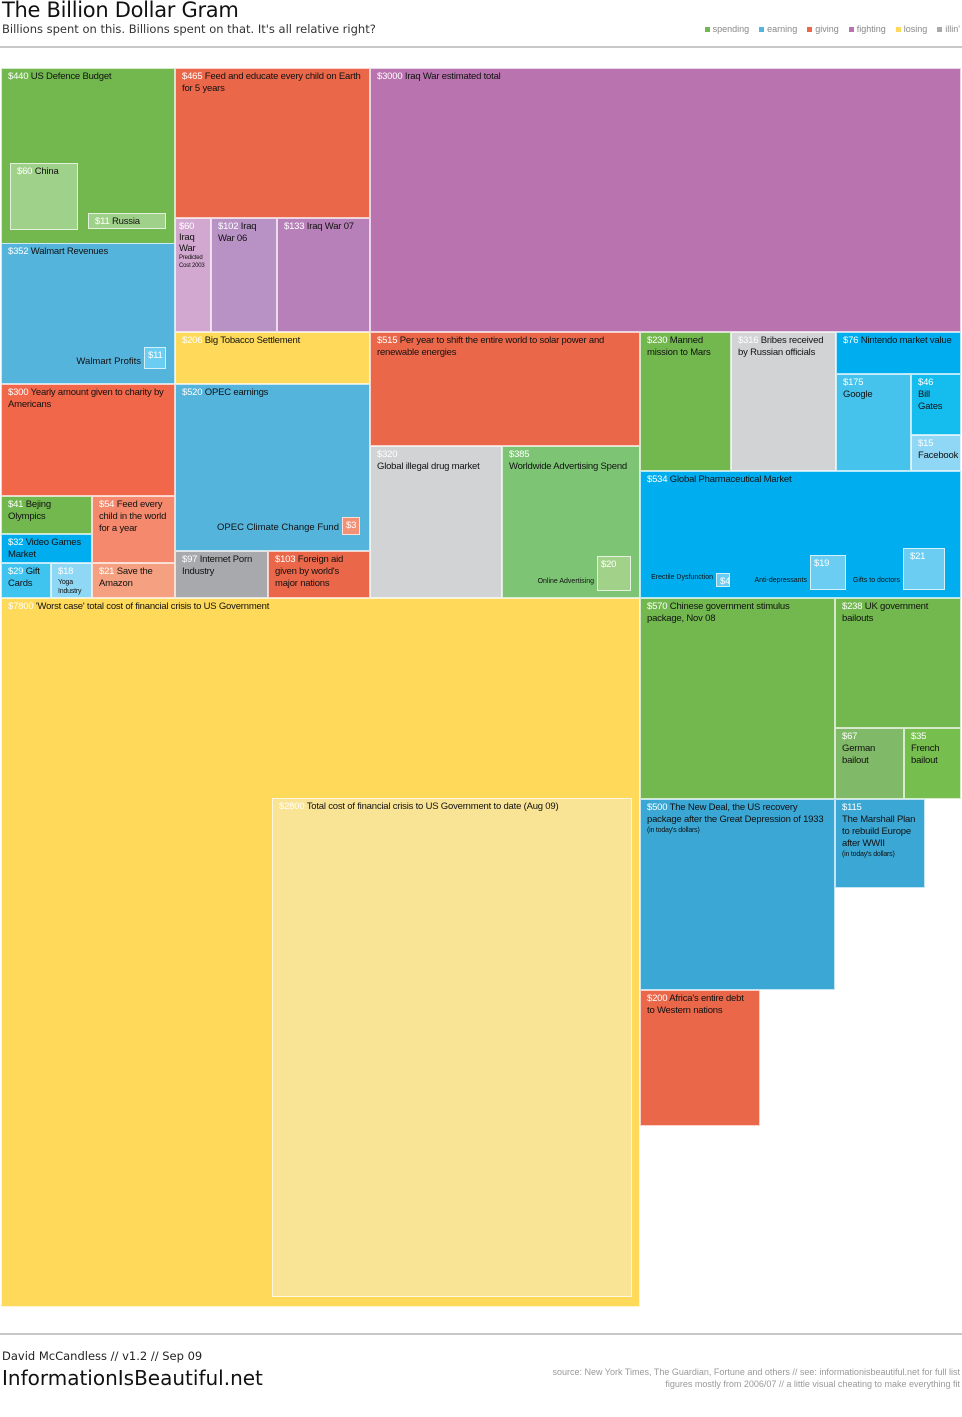 The width and height of the screenshot is (962, 1417). I want to click on block-manned-mission-to-mars: $230 Manned mission to Mars, so click(685, 401).